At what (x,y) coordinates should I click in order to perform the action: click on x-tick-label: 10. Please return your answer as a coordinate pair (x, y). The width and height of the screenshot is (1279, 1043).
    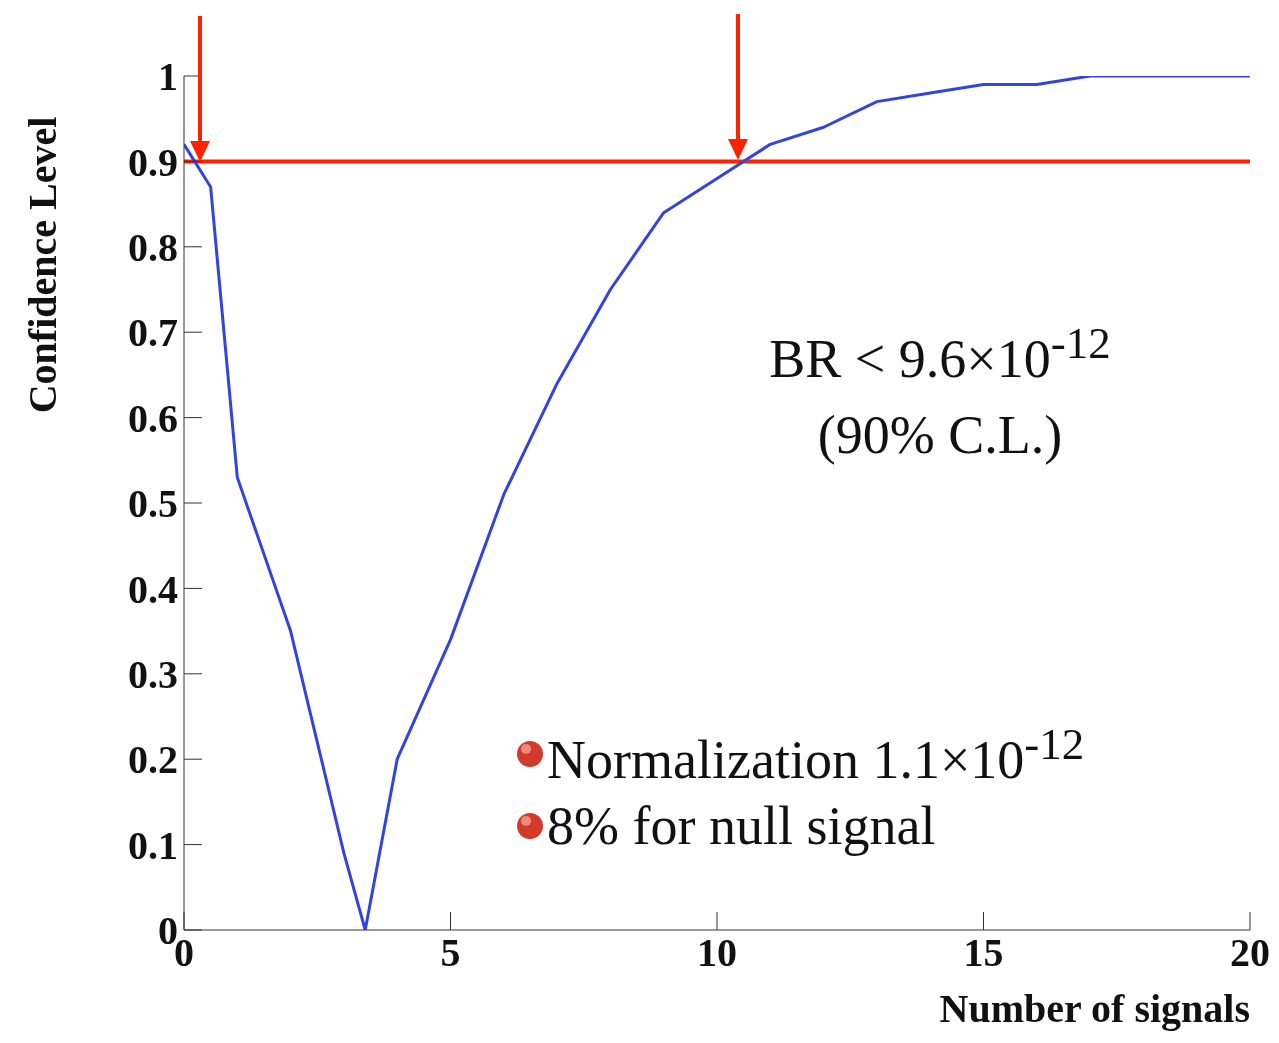
    Looking at the image, I should click on (717, 953).